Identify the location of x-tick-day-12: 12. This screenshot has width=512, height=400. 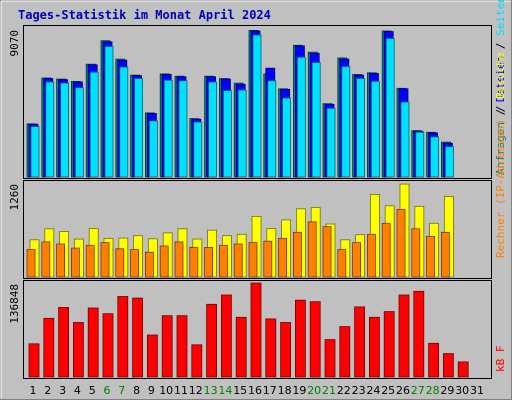
(196, 390).